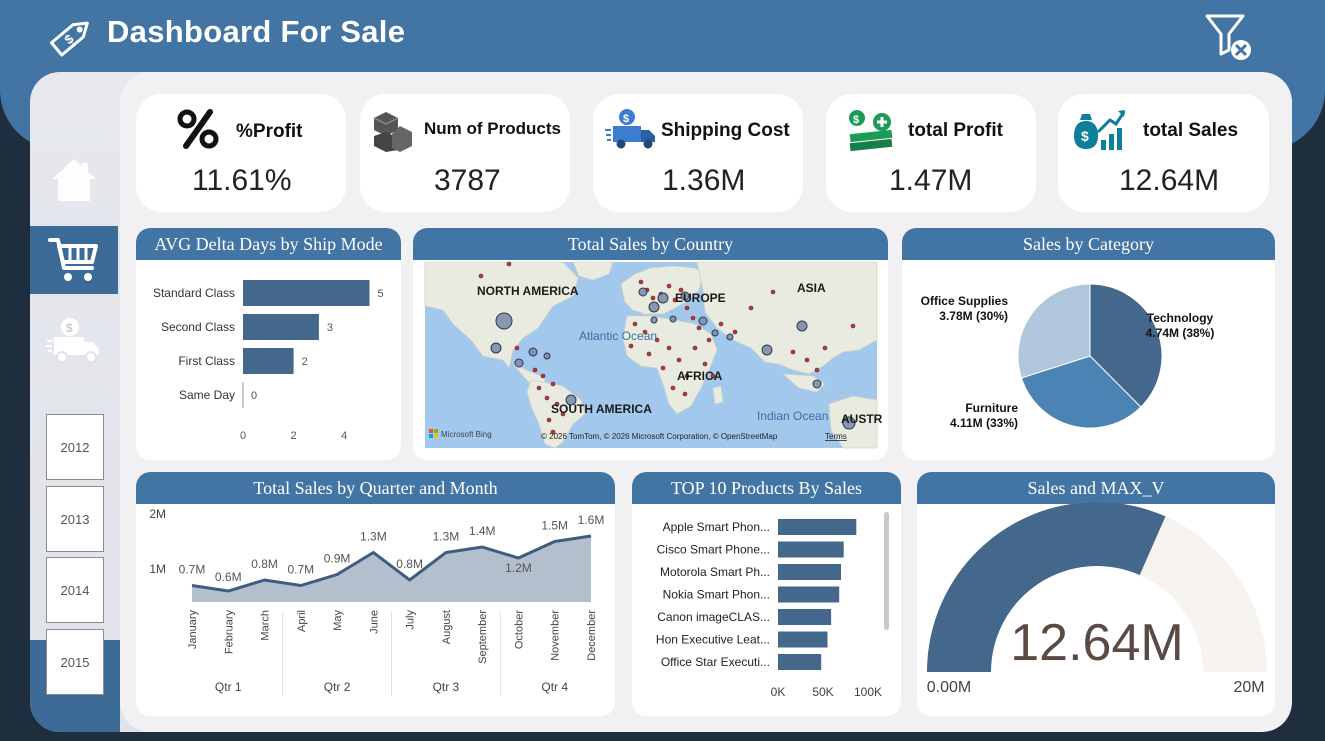 The width and height of the screenshot is (1325, 741). I want to click on pie-category-label: Technology, so click(1180, 318).